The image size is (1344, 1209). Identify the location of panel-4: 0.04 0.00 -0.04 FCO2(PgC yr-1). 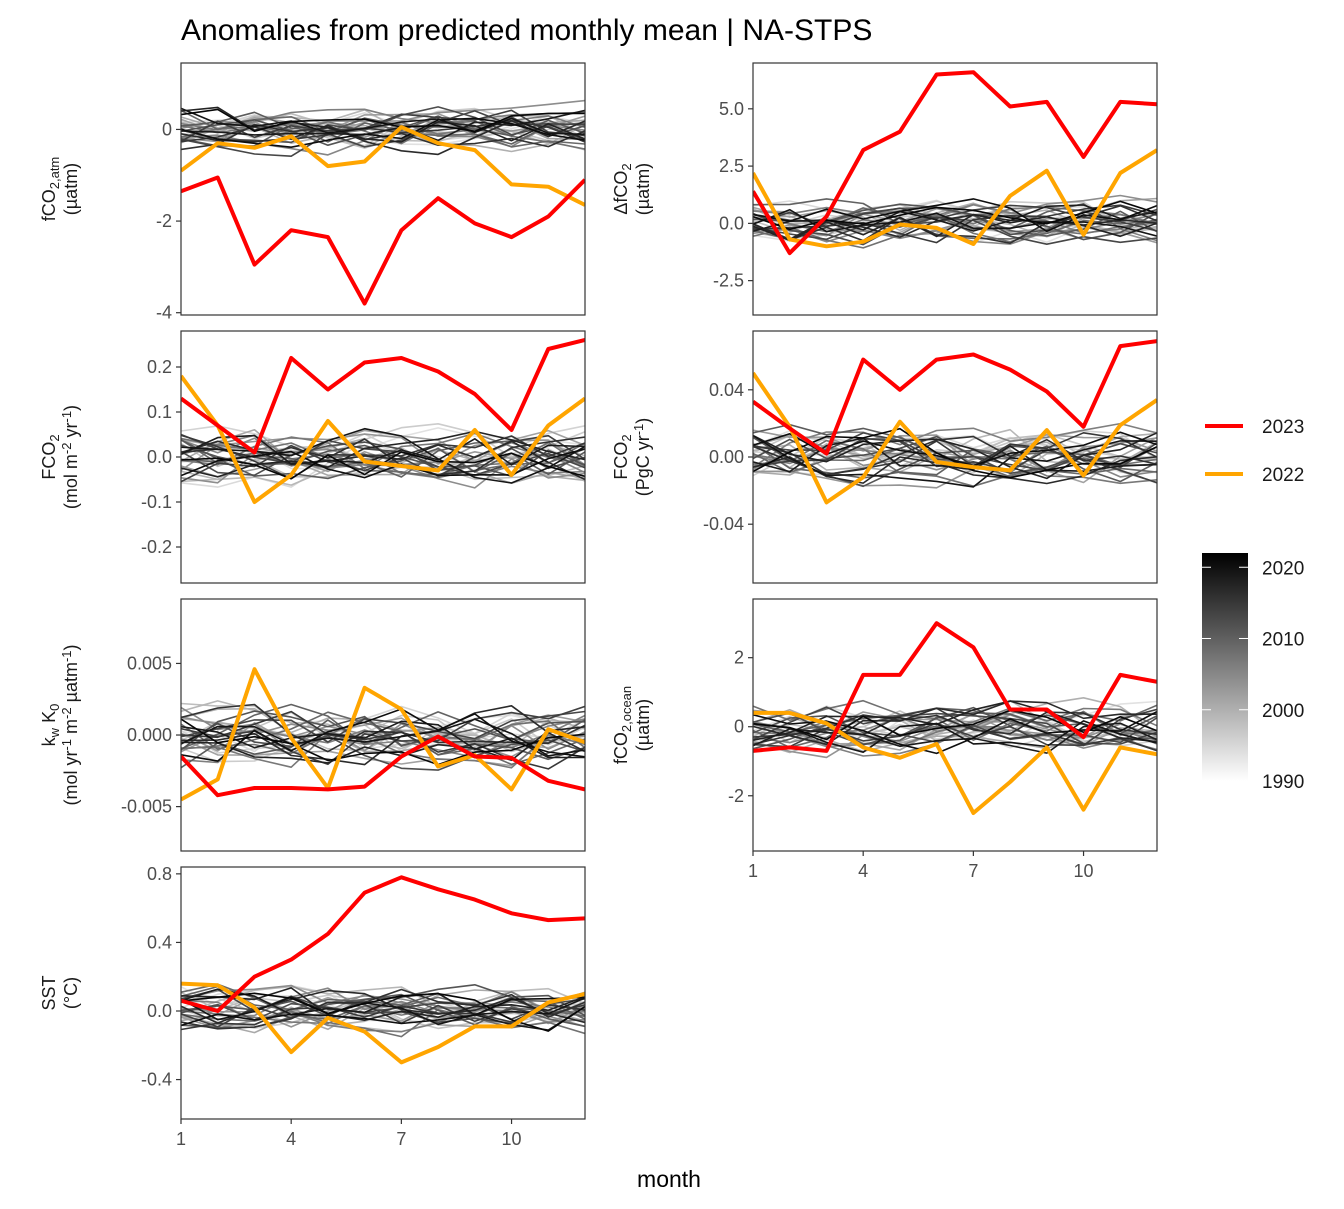
(884, 457).